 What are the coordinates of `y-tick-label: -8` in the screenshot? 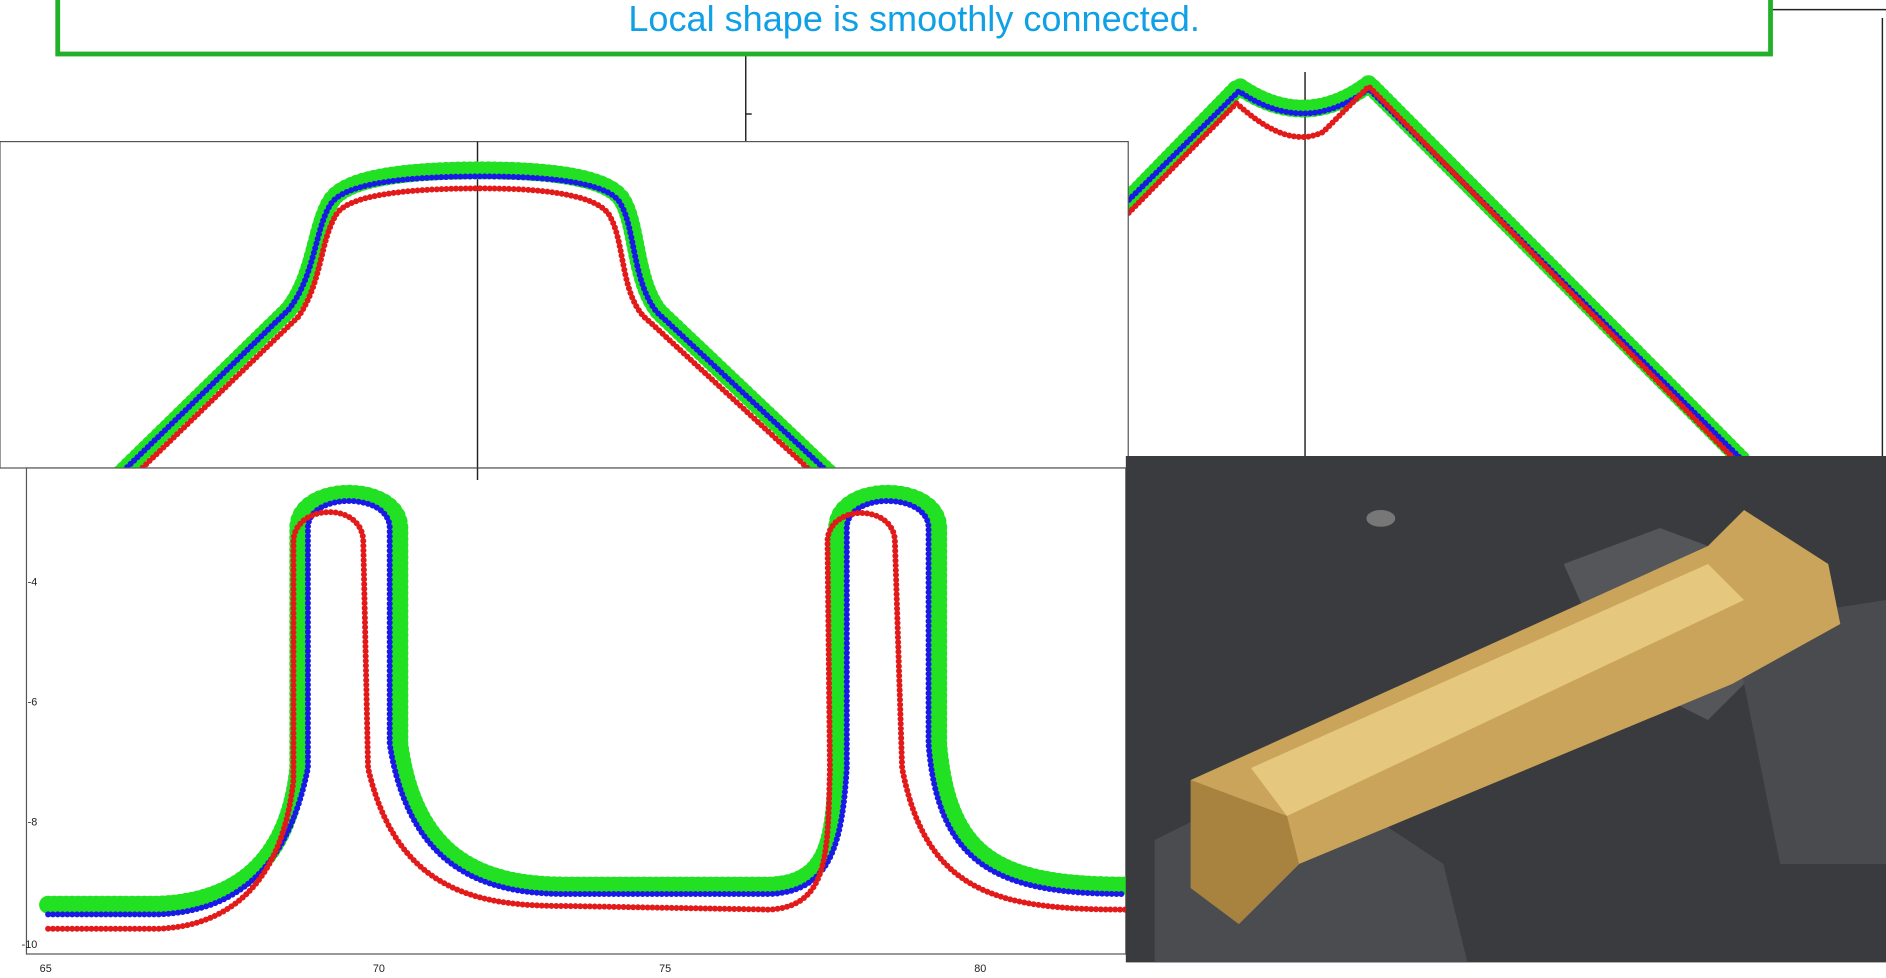 It's located at (33, 823).